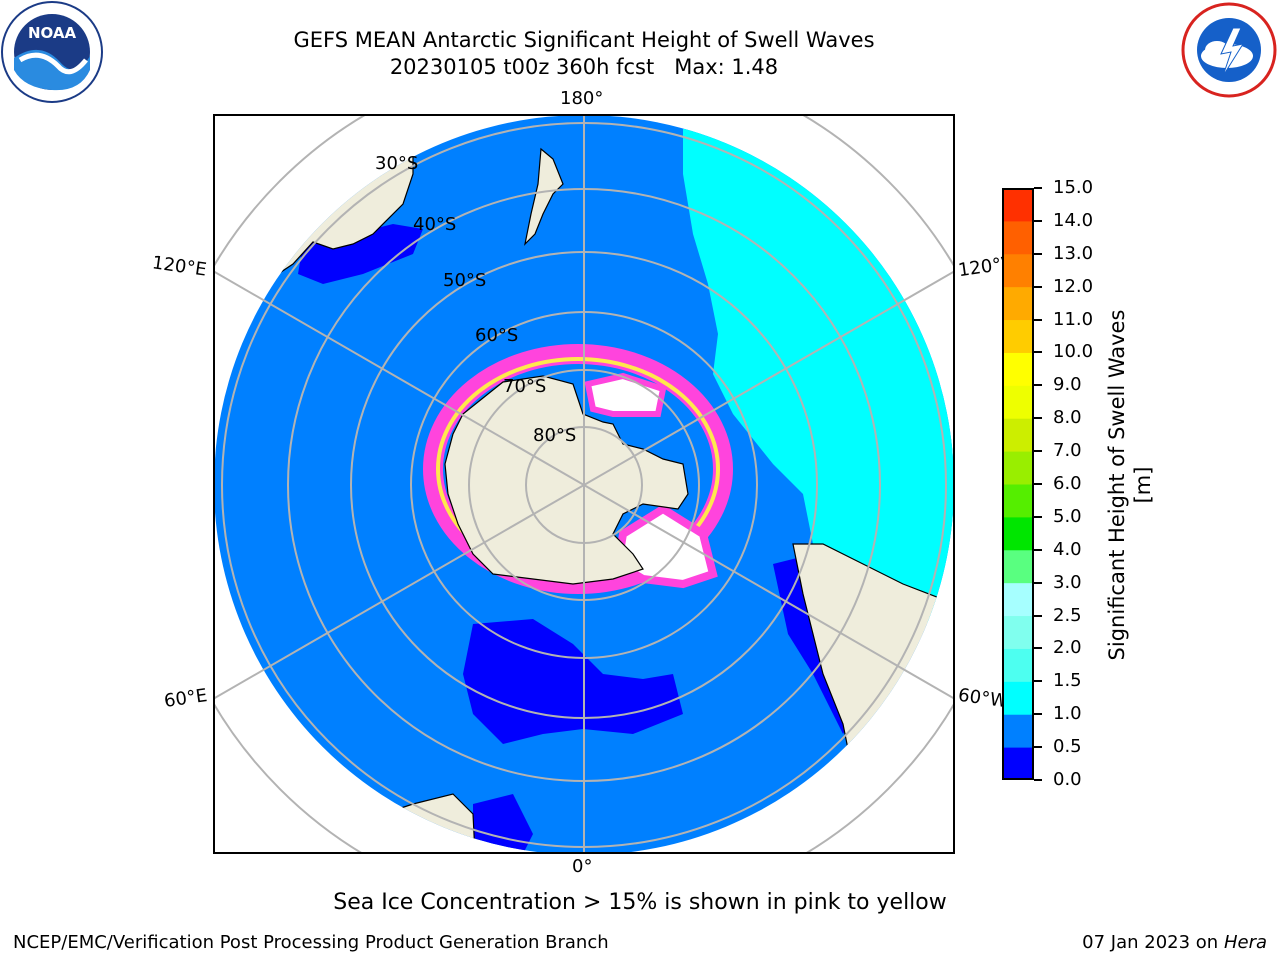 The height and width of the screenshot is (960, 1280). Describe the element at coordinates (1073, 352) in the screenshot. I see `colorbar-tick-label: 10.0` at that location.